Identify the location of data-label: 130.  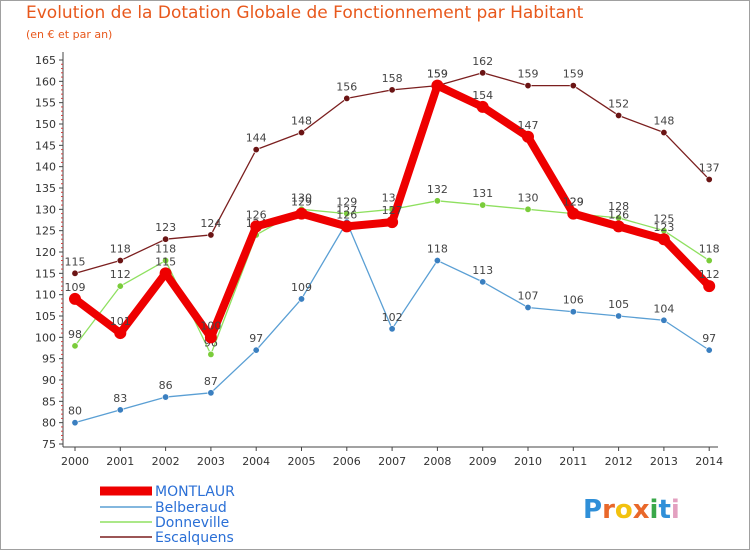
(301, 197).